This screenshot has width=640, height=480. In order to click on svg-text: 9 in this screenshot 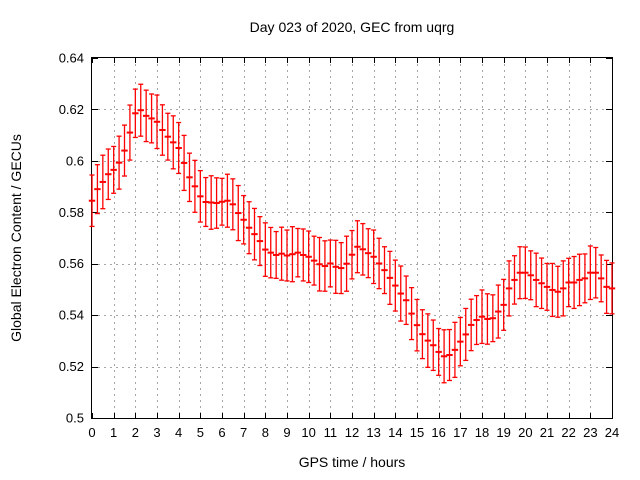, I will do `click(286, 432)`.